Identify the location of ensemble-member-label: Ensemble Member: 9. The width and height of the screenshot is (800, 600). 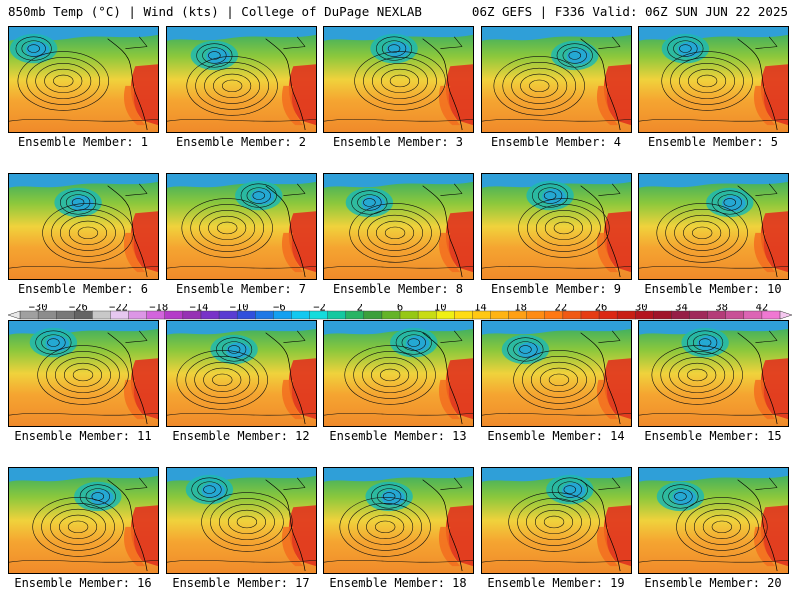
(556, 289).